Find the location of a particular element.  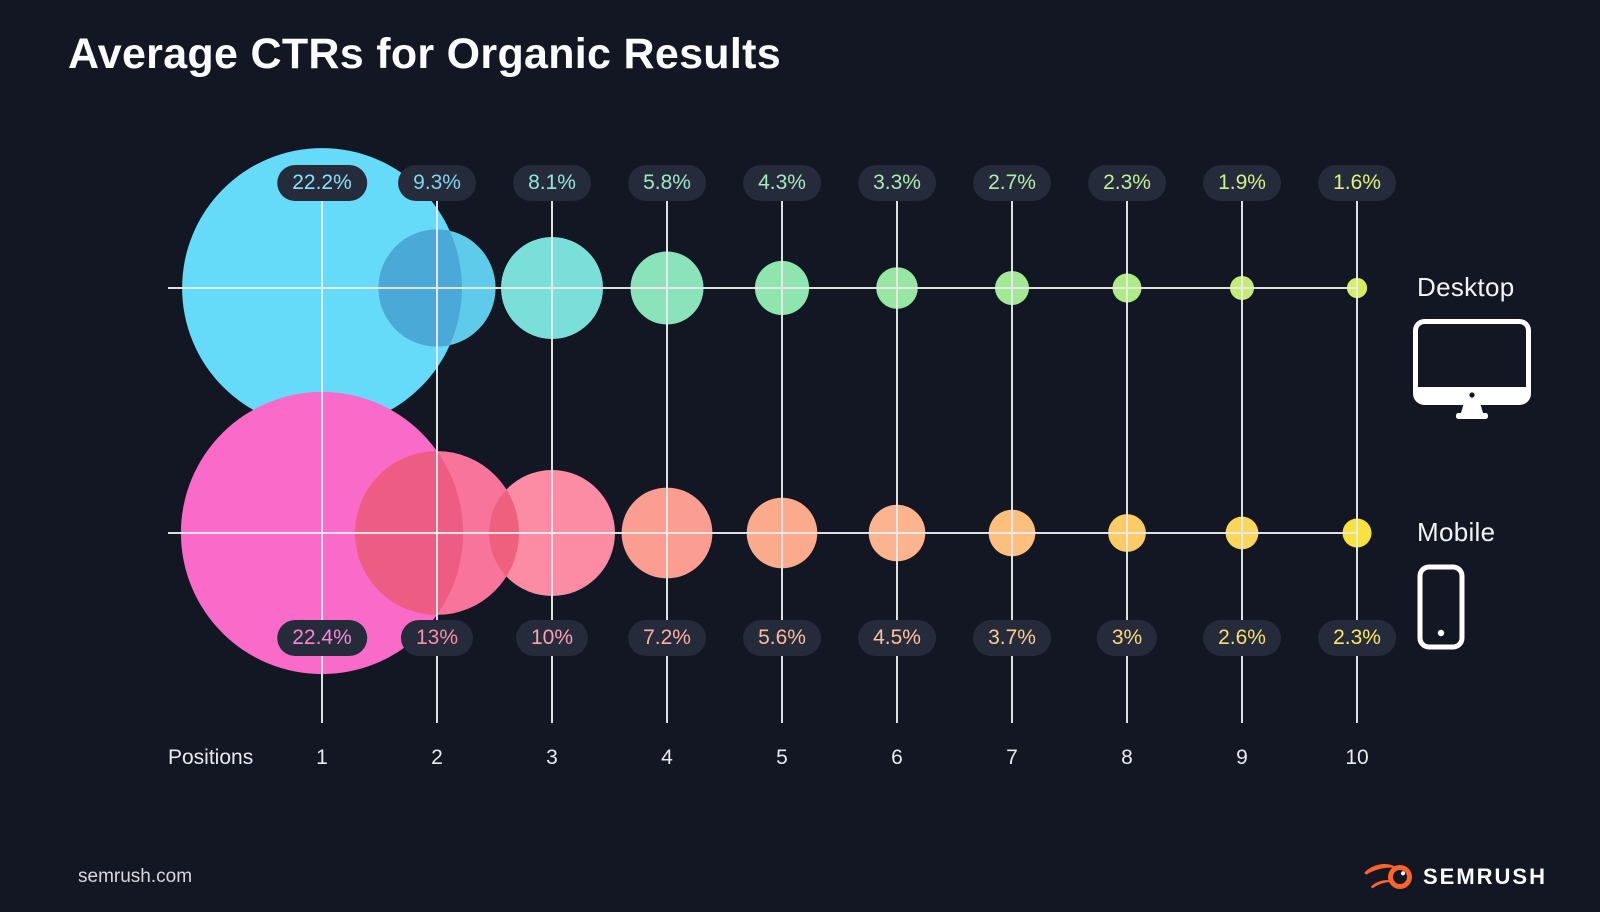

mobile-phone-icon is located at coordinates (1441, 607).